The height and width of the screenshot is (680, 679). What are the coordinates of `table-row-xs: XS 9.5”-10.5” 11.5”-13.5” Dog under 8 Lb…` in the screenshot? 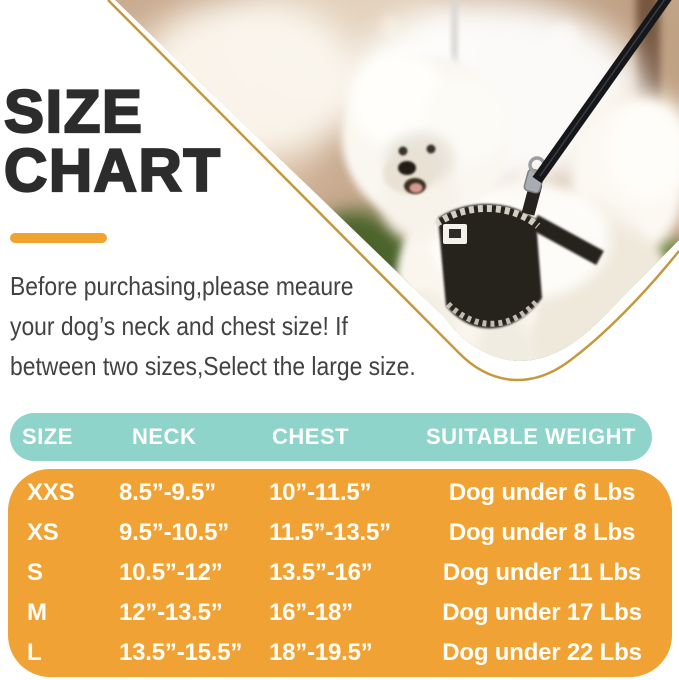 It's located at (340, 533).